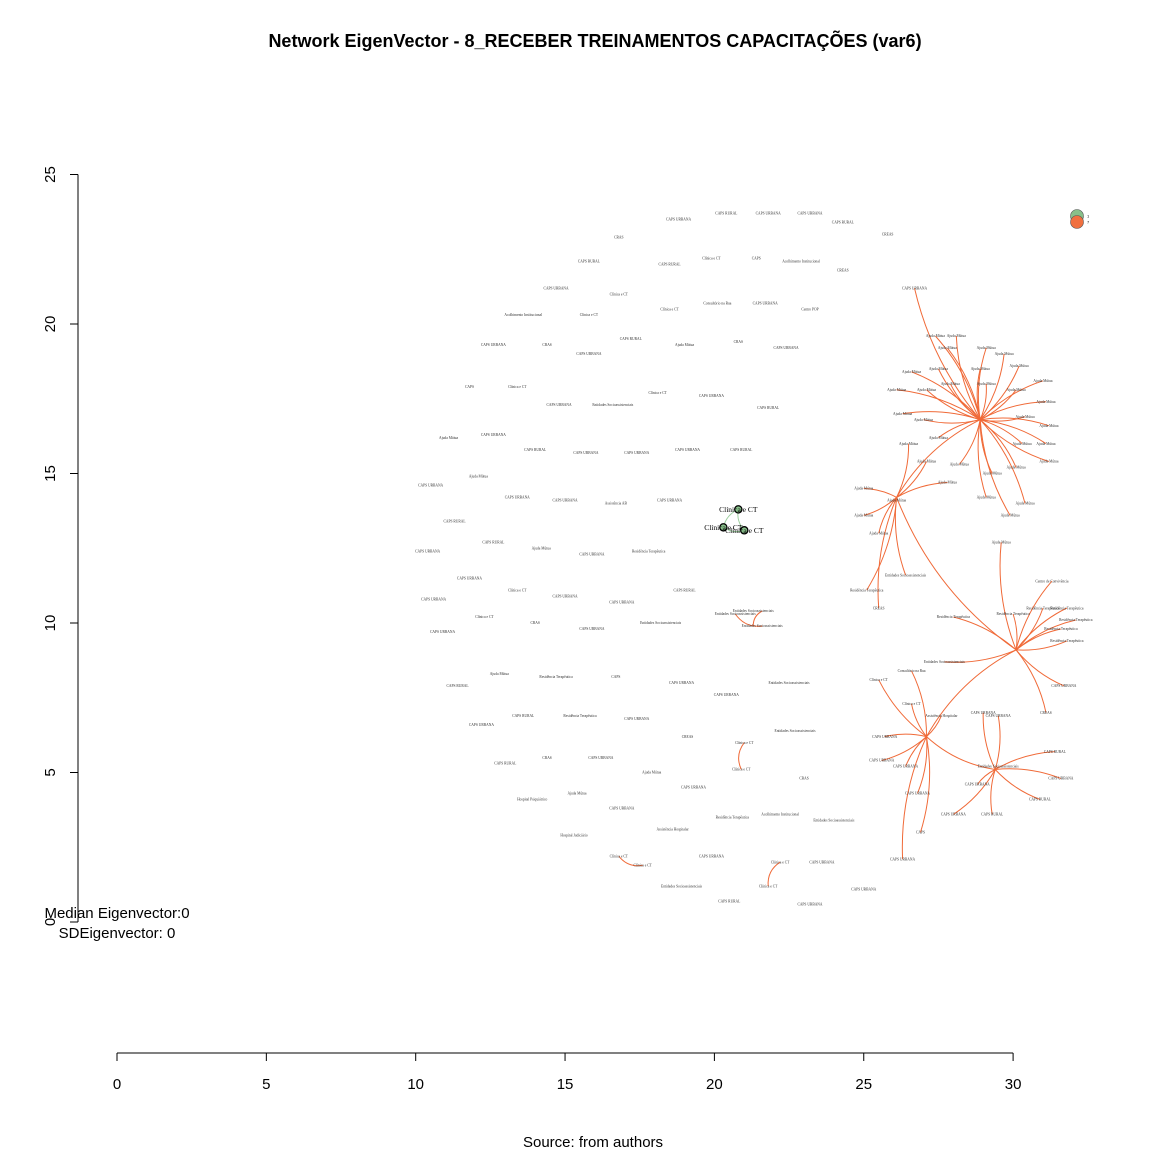  I want to click on y-tick-label: 5, so click(50, 772).